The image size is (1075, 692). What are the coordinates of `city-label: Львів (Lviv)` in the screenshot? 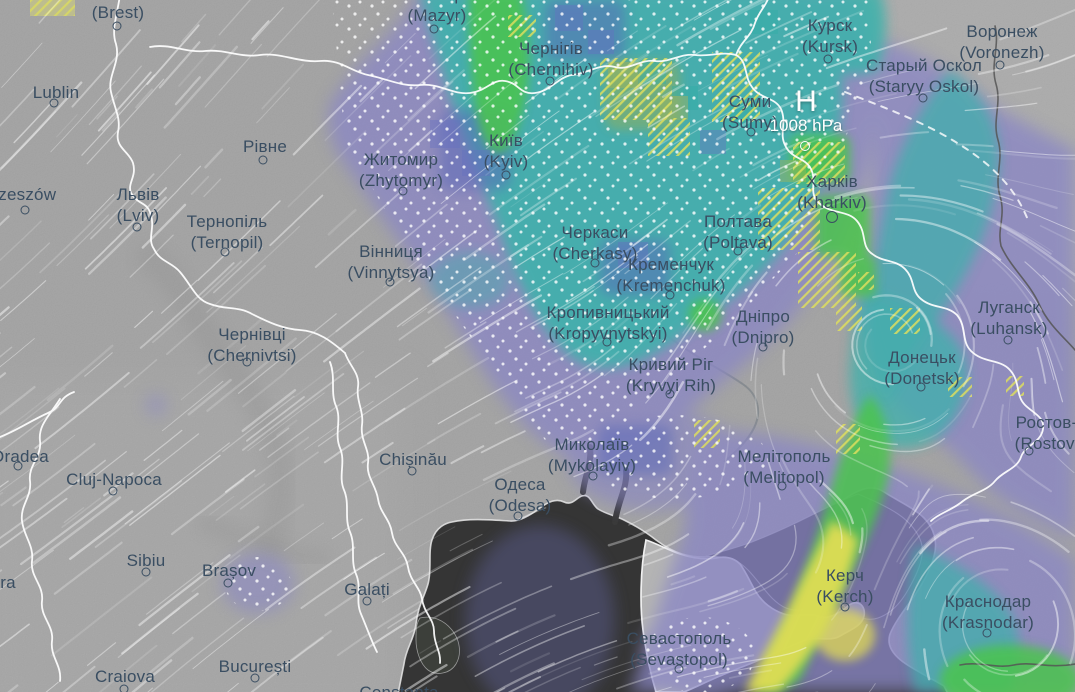 It's located at (138, 205).